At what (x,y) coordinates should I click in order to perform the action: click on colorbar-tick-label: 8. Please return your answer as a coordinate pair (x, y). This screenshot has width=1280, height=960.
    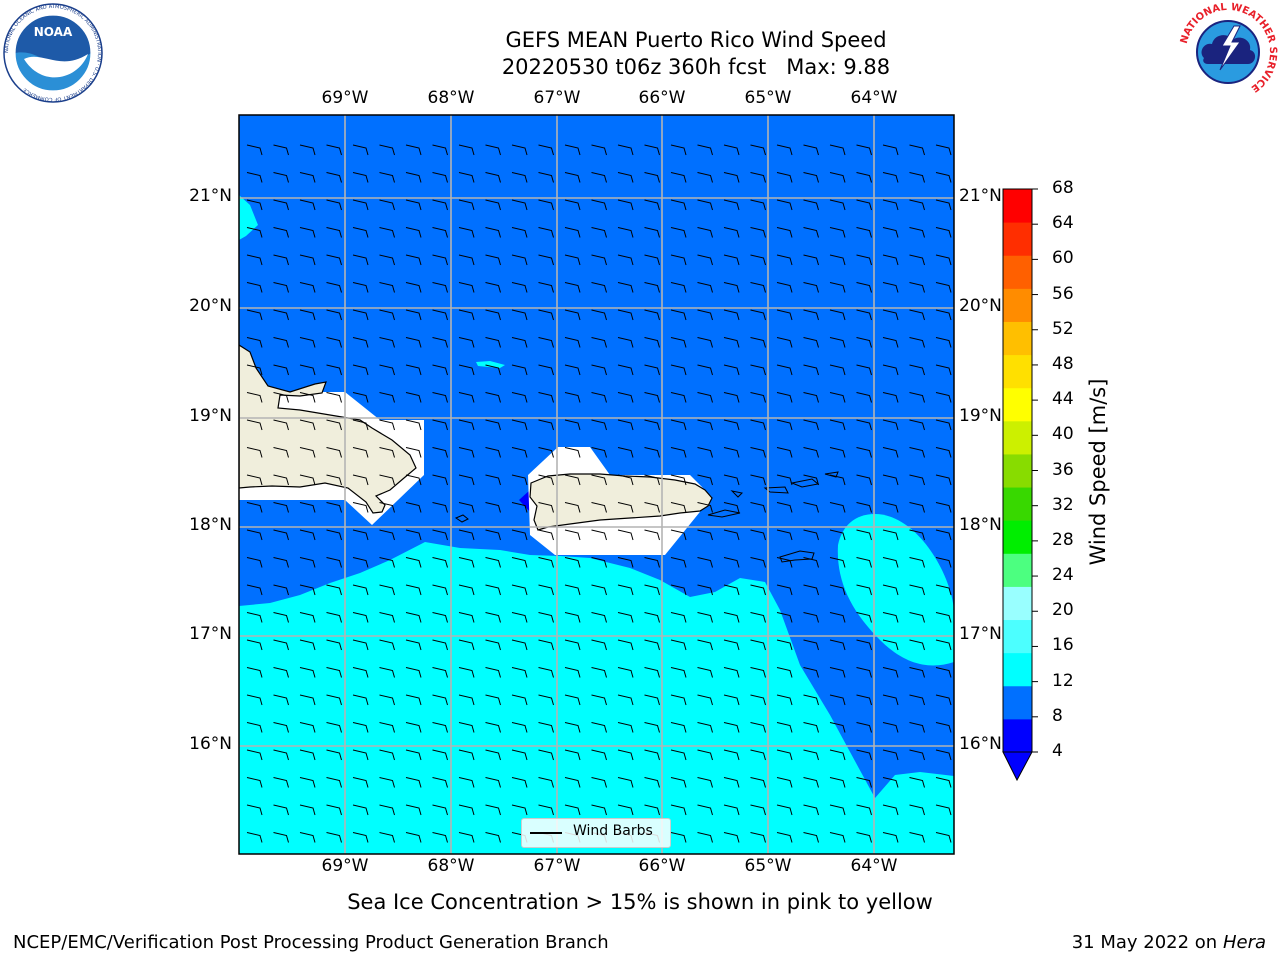
    Looking at the image, I should click on (1057, 715).